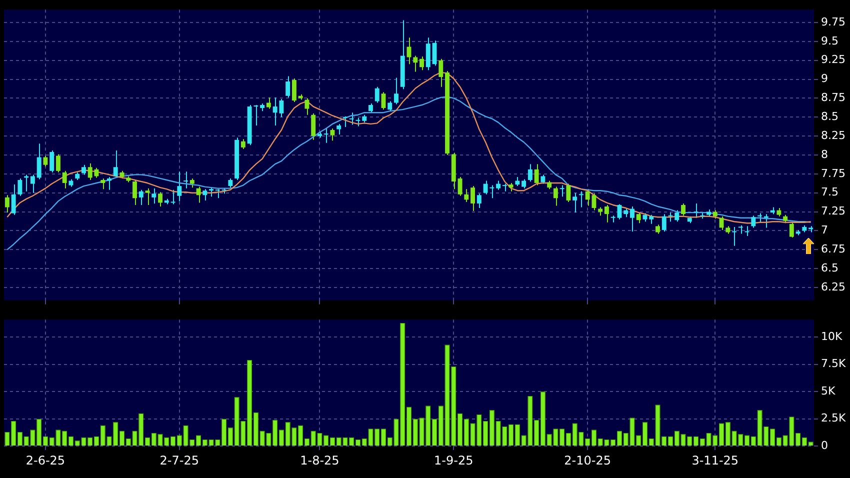 The image size is (850, 478). Describe the element at coordinates (824, 445) in the screenshot. I see `y-tick-label: 0` at that location.